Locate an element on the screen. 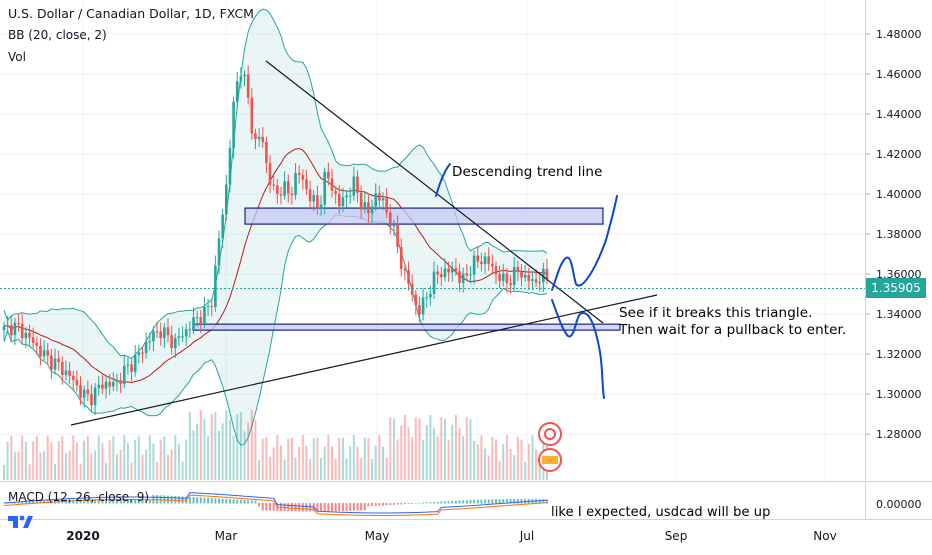 Image resolution: width=932 pixels, height=555 pixels. events-icon is located at coordinates (550, 446).